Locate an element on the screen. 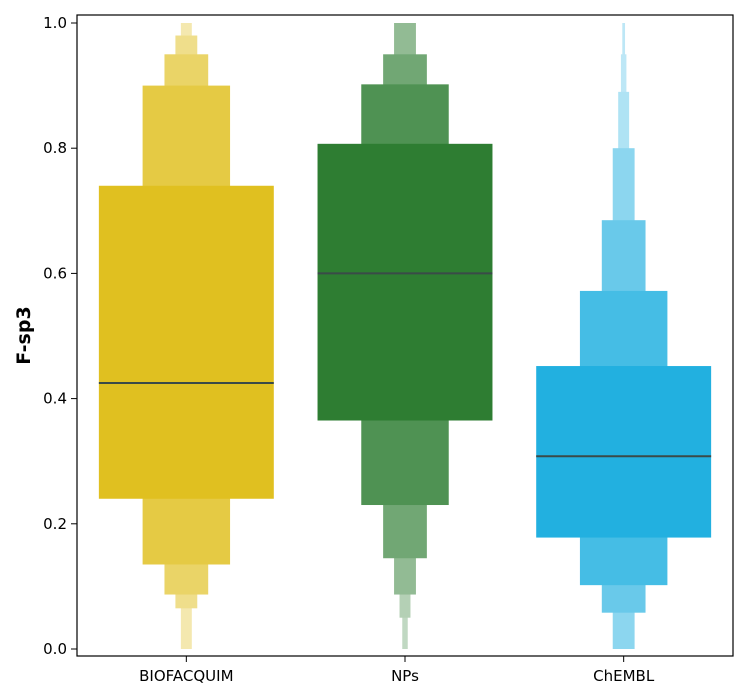 This screenshot has height=698, width=750. y-tick-label: 0.2 is located at coordinates (55, 524).